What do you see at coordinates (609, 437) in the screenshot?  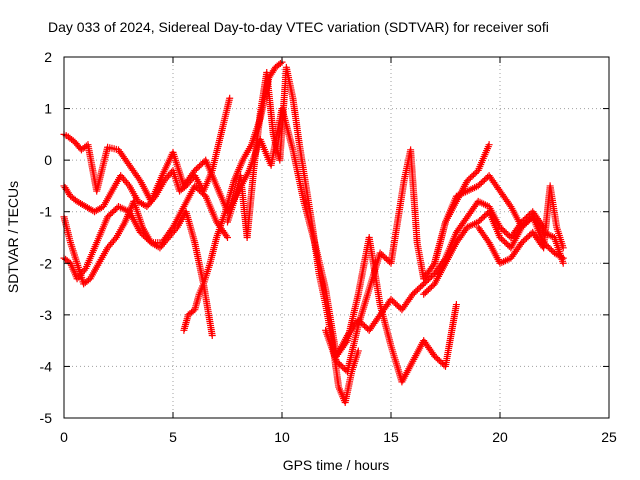 I see `x-tick-label: 25` at bounding box center [609, 437].